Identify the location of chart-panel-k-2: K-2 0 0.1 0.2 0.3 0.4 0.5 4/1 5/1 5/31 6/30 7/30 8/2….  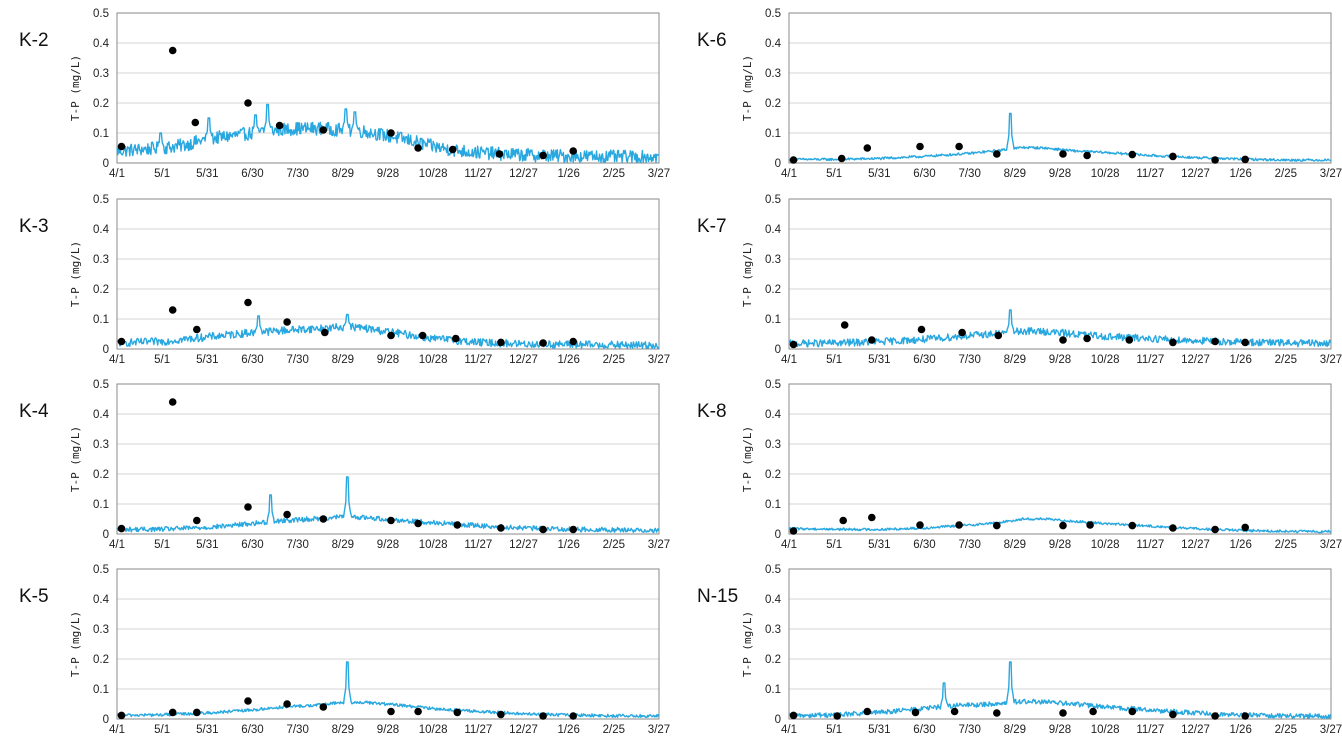
(344, 94).